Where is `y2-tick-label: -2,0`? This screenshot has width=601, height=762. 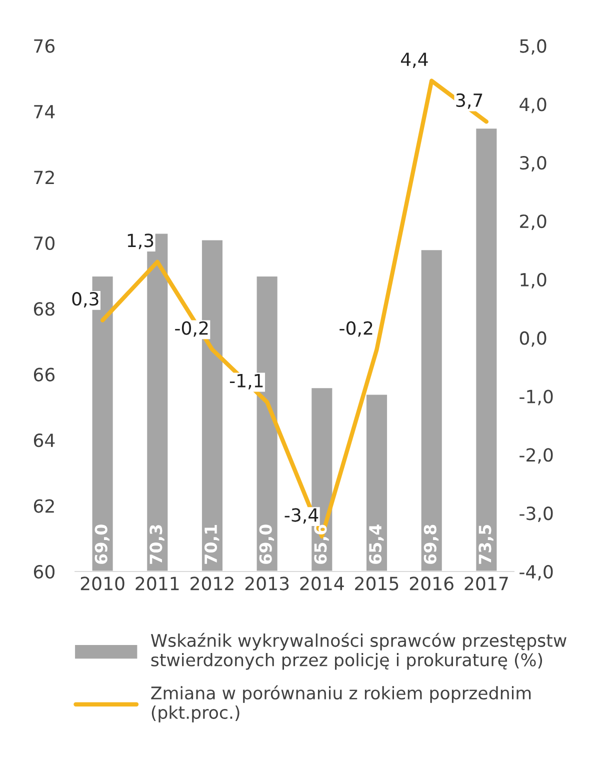
y2-tick-label: -2,0 is located at coordinates (536, 456).